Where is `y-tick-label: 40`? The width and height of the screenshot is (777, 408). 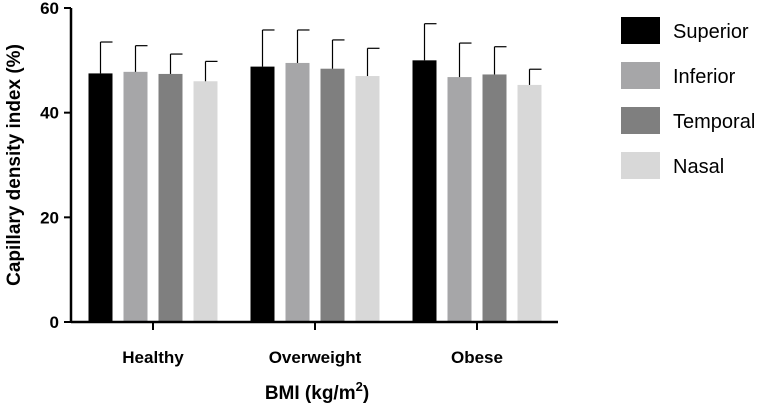
y-tick-label: 40 is located at coordinates (49, 113).